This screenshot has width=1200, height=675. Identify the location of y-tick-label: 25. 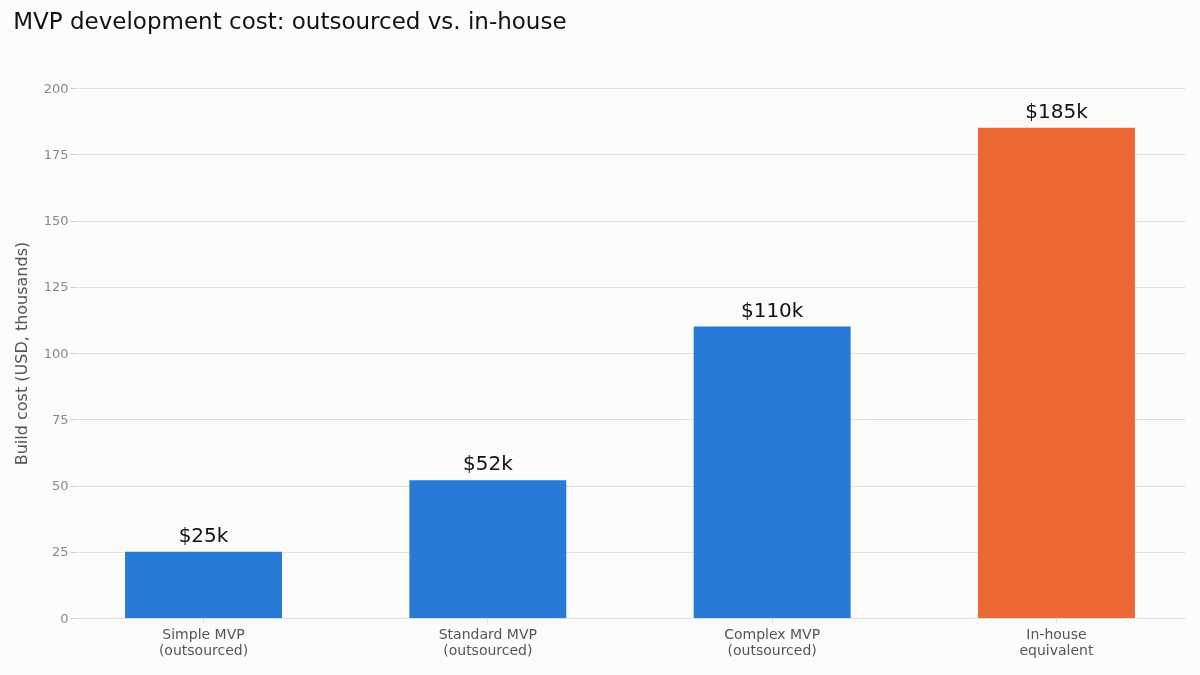
(60, 552).